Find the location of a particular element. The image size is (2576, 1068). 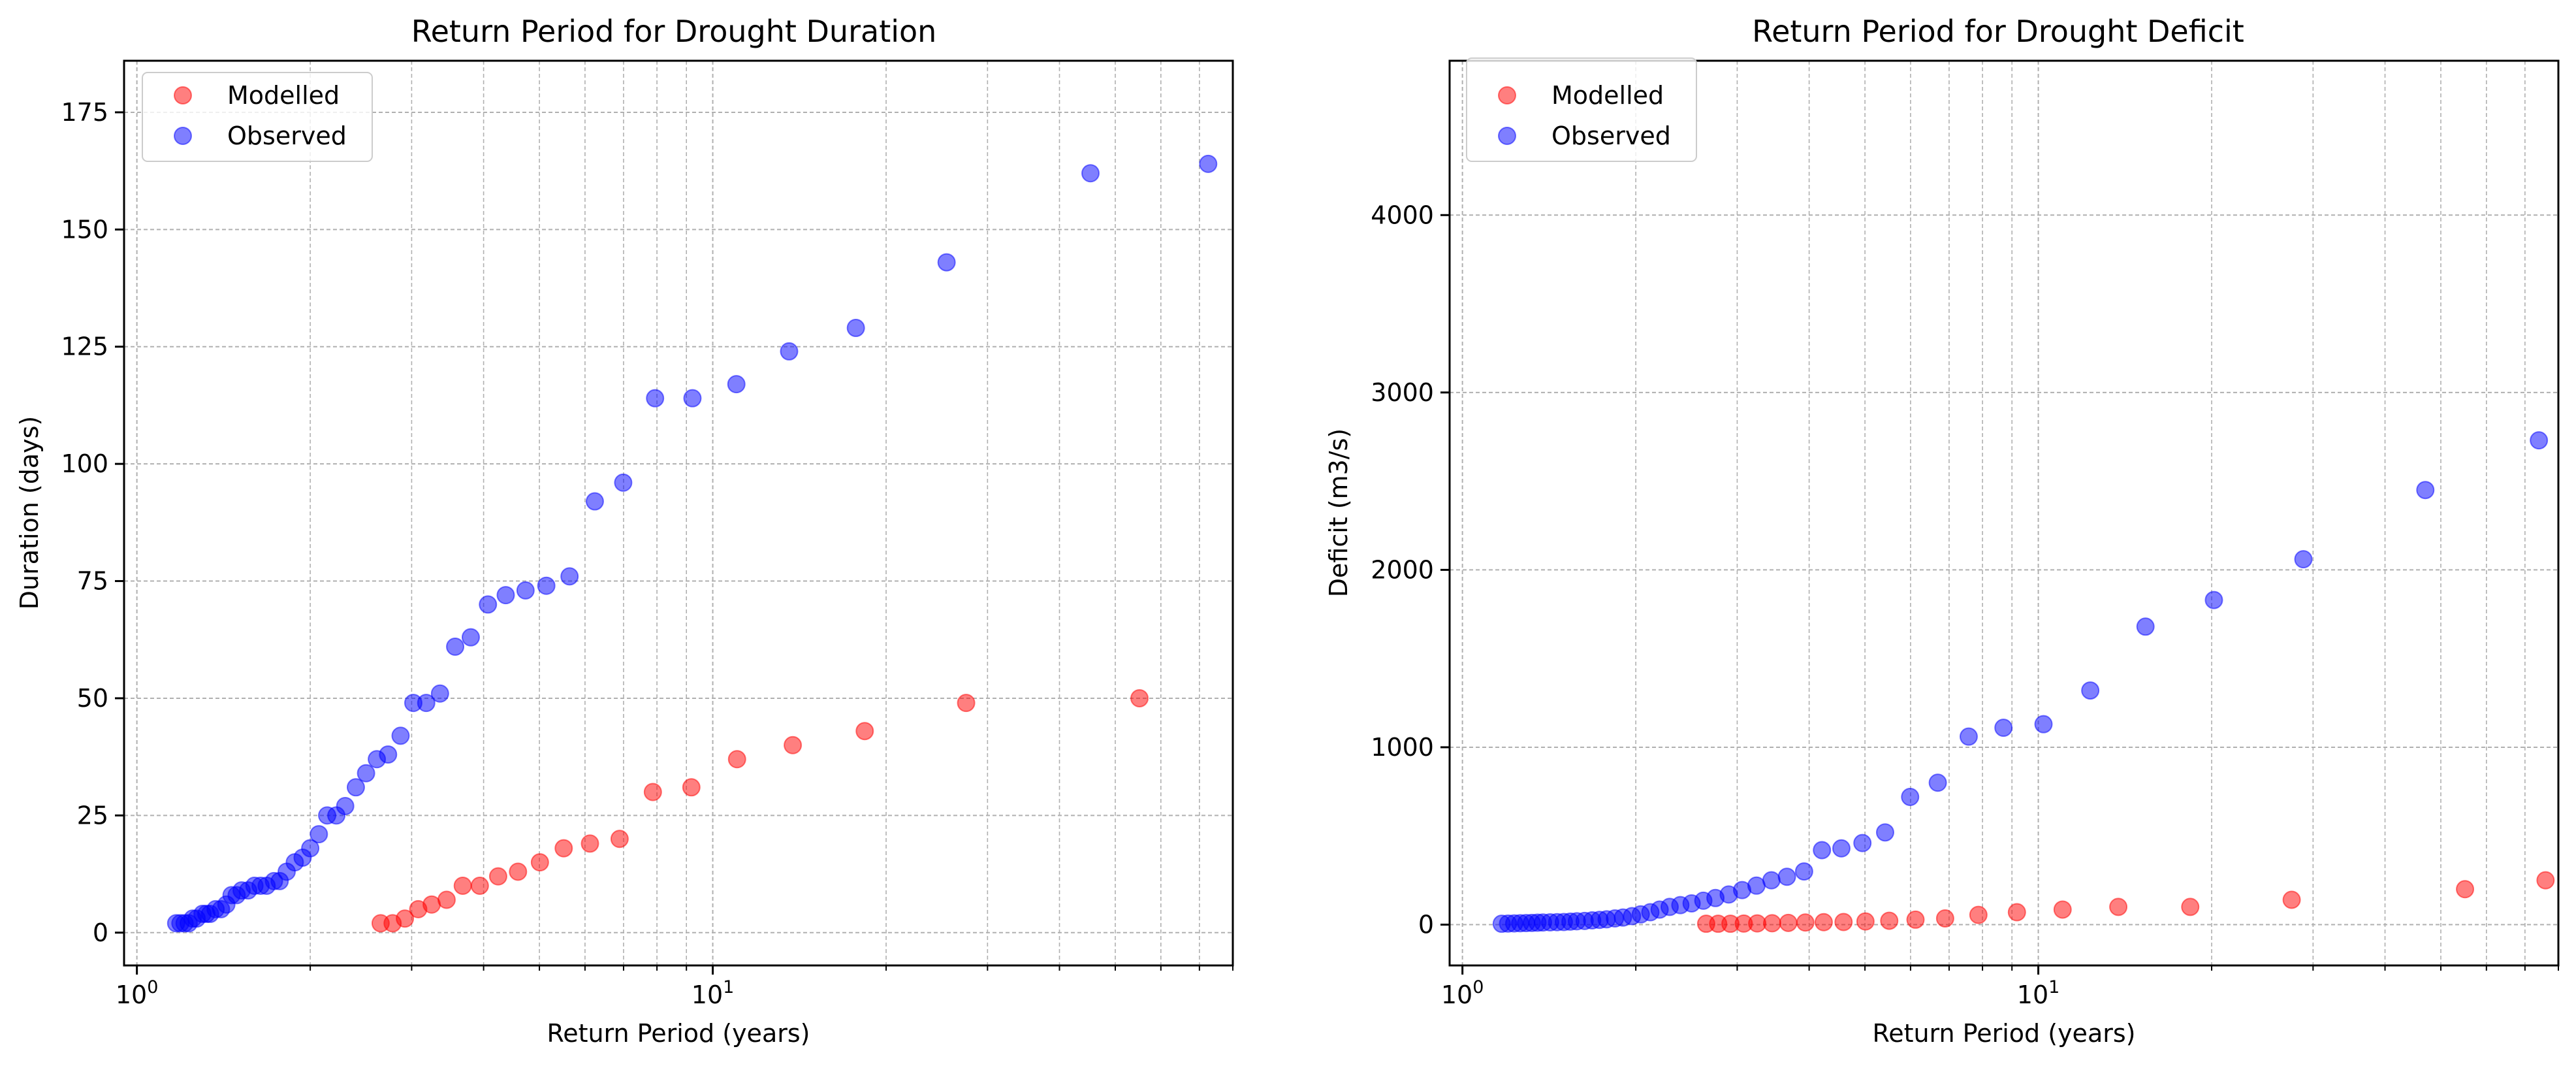

deficit-chart-ylabel: Deficit (m3/s) is located at coordinates (1339, 513).